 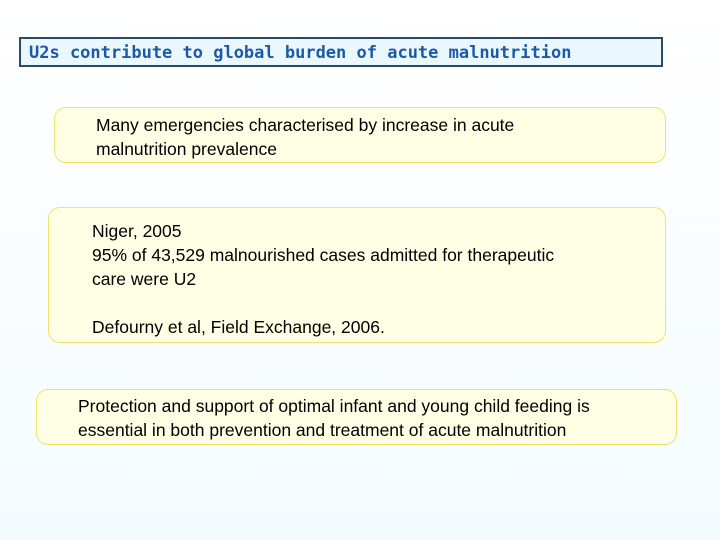 I want to click on text-line: Niger, 2005, so click(x=137, y=231).